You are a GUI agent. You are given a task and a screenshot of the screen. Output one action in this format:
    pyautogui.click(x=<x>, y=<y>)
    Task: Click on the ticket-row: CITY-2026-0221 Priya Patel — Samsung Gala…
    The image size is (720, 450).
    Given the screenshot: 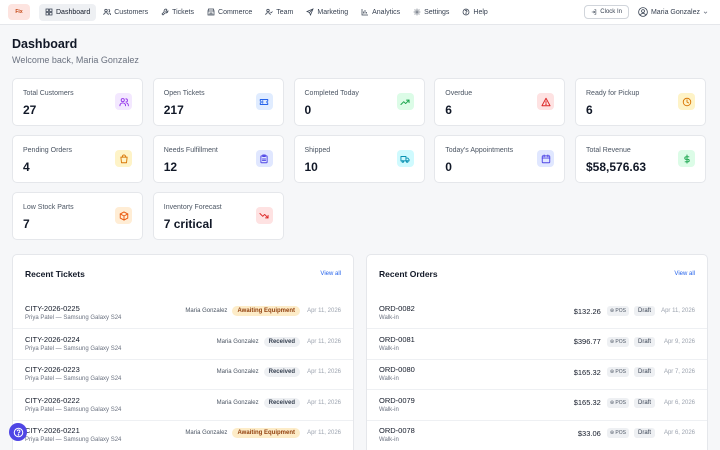 What is the action you would take?
    pyautogui.click(x=183, y=435)
    